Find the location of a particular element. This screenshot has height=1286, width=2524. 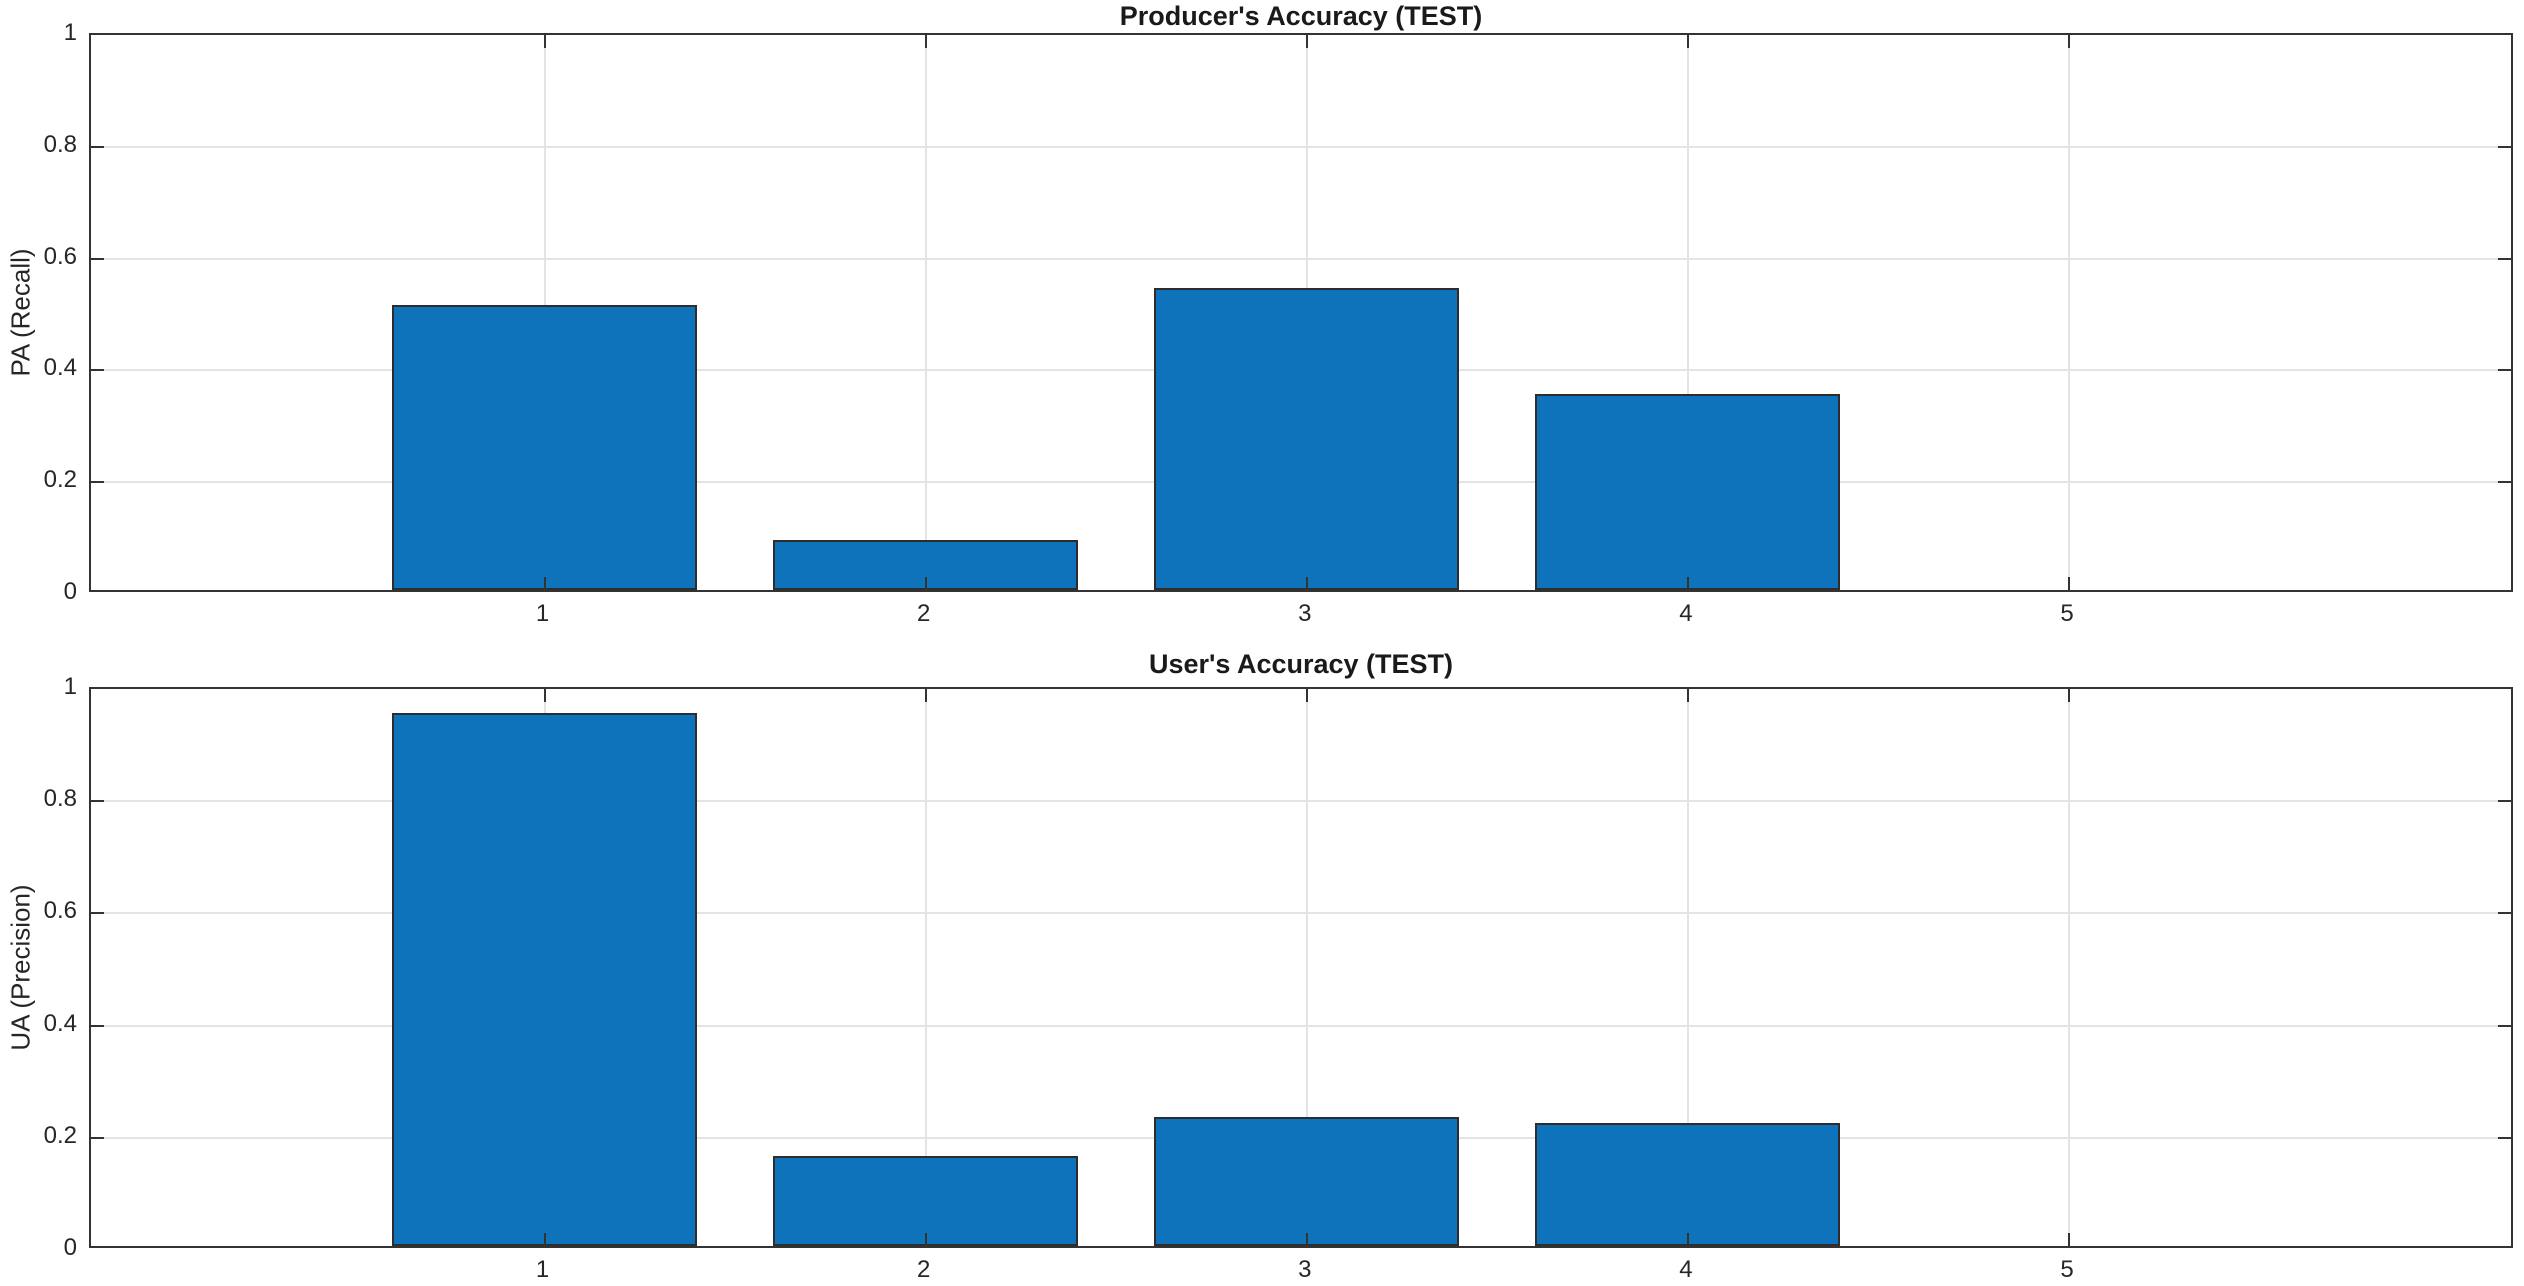

chart-title-producers-accuracy: Producer's Accuracy (TEST) is located at coordinates (1301, 16).